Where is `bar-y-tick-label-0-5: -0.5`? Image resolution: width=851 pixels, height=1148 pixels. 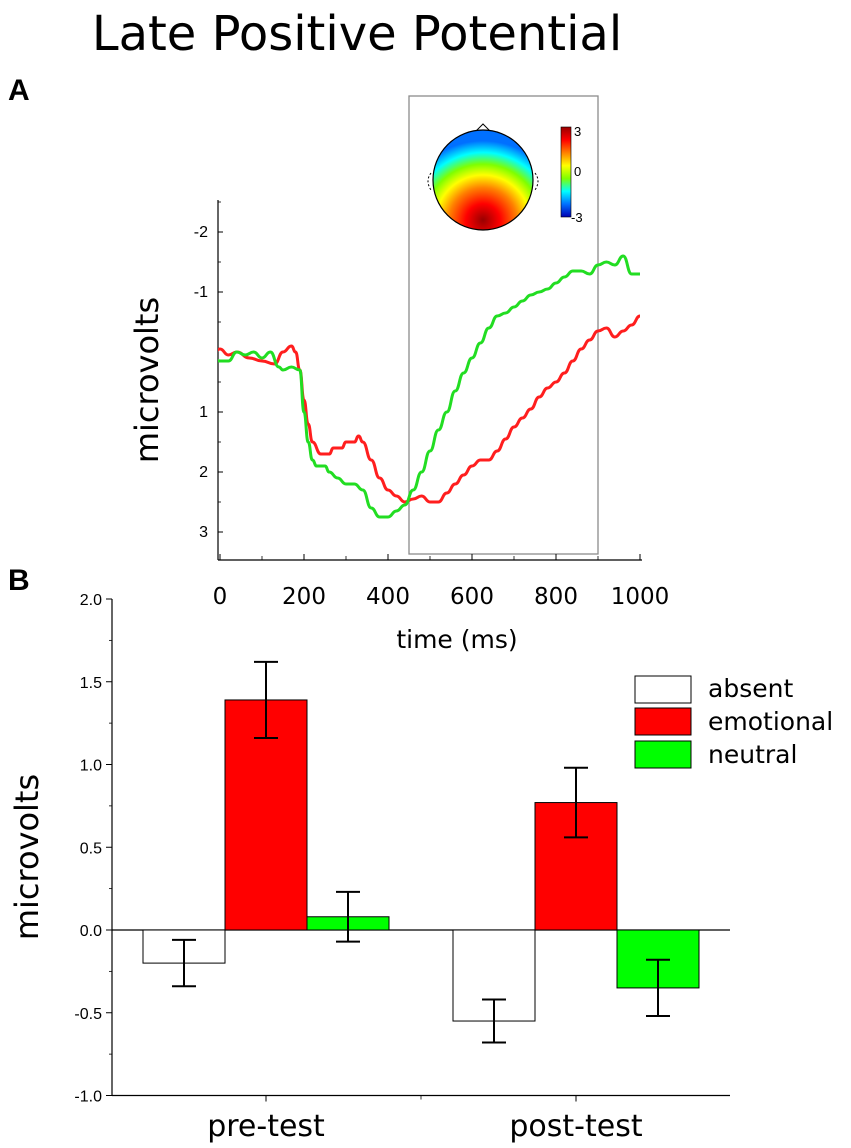 bar-y-tick-label-0-5: -0.5 is located at coordinates (88, 1014).